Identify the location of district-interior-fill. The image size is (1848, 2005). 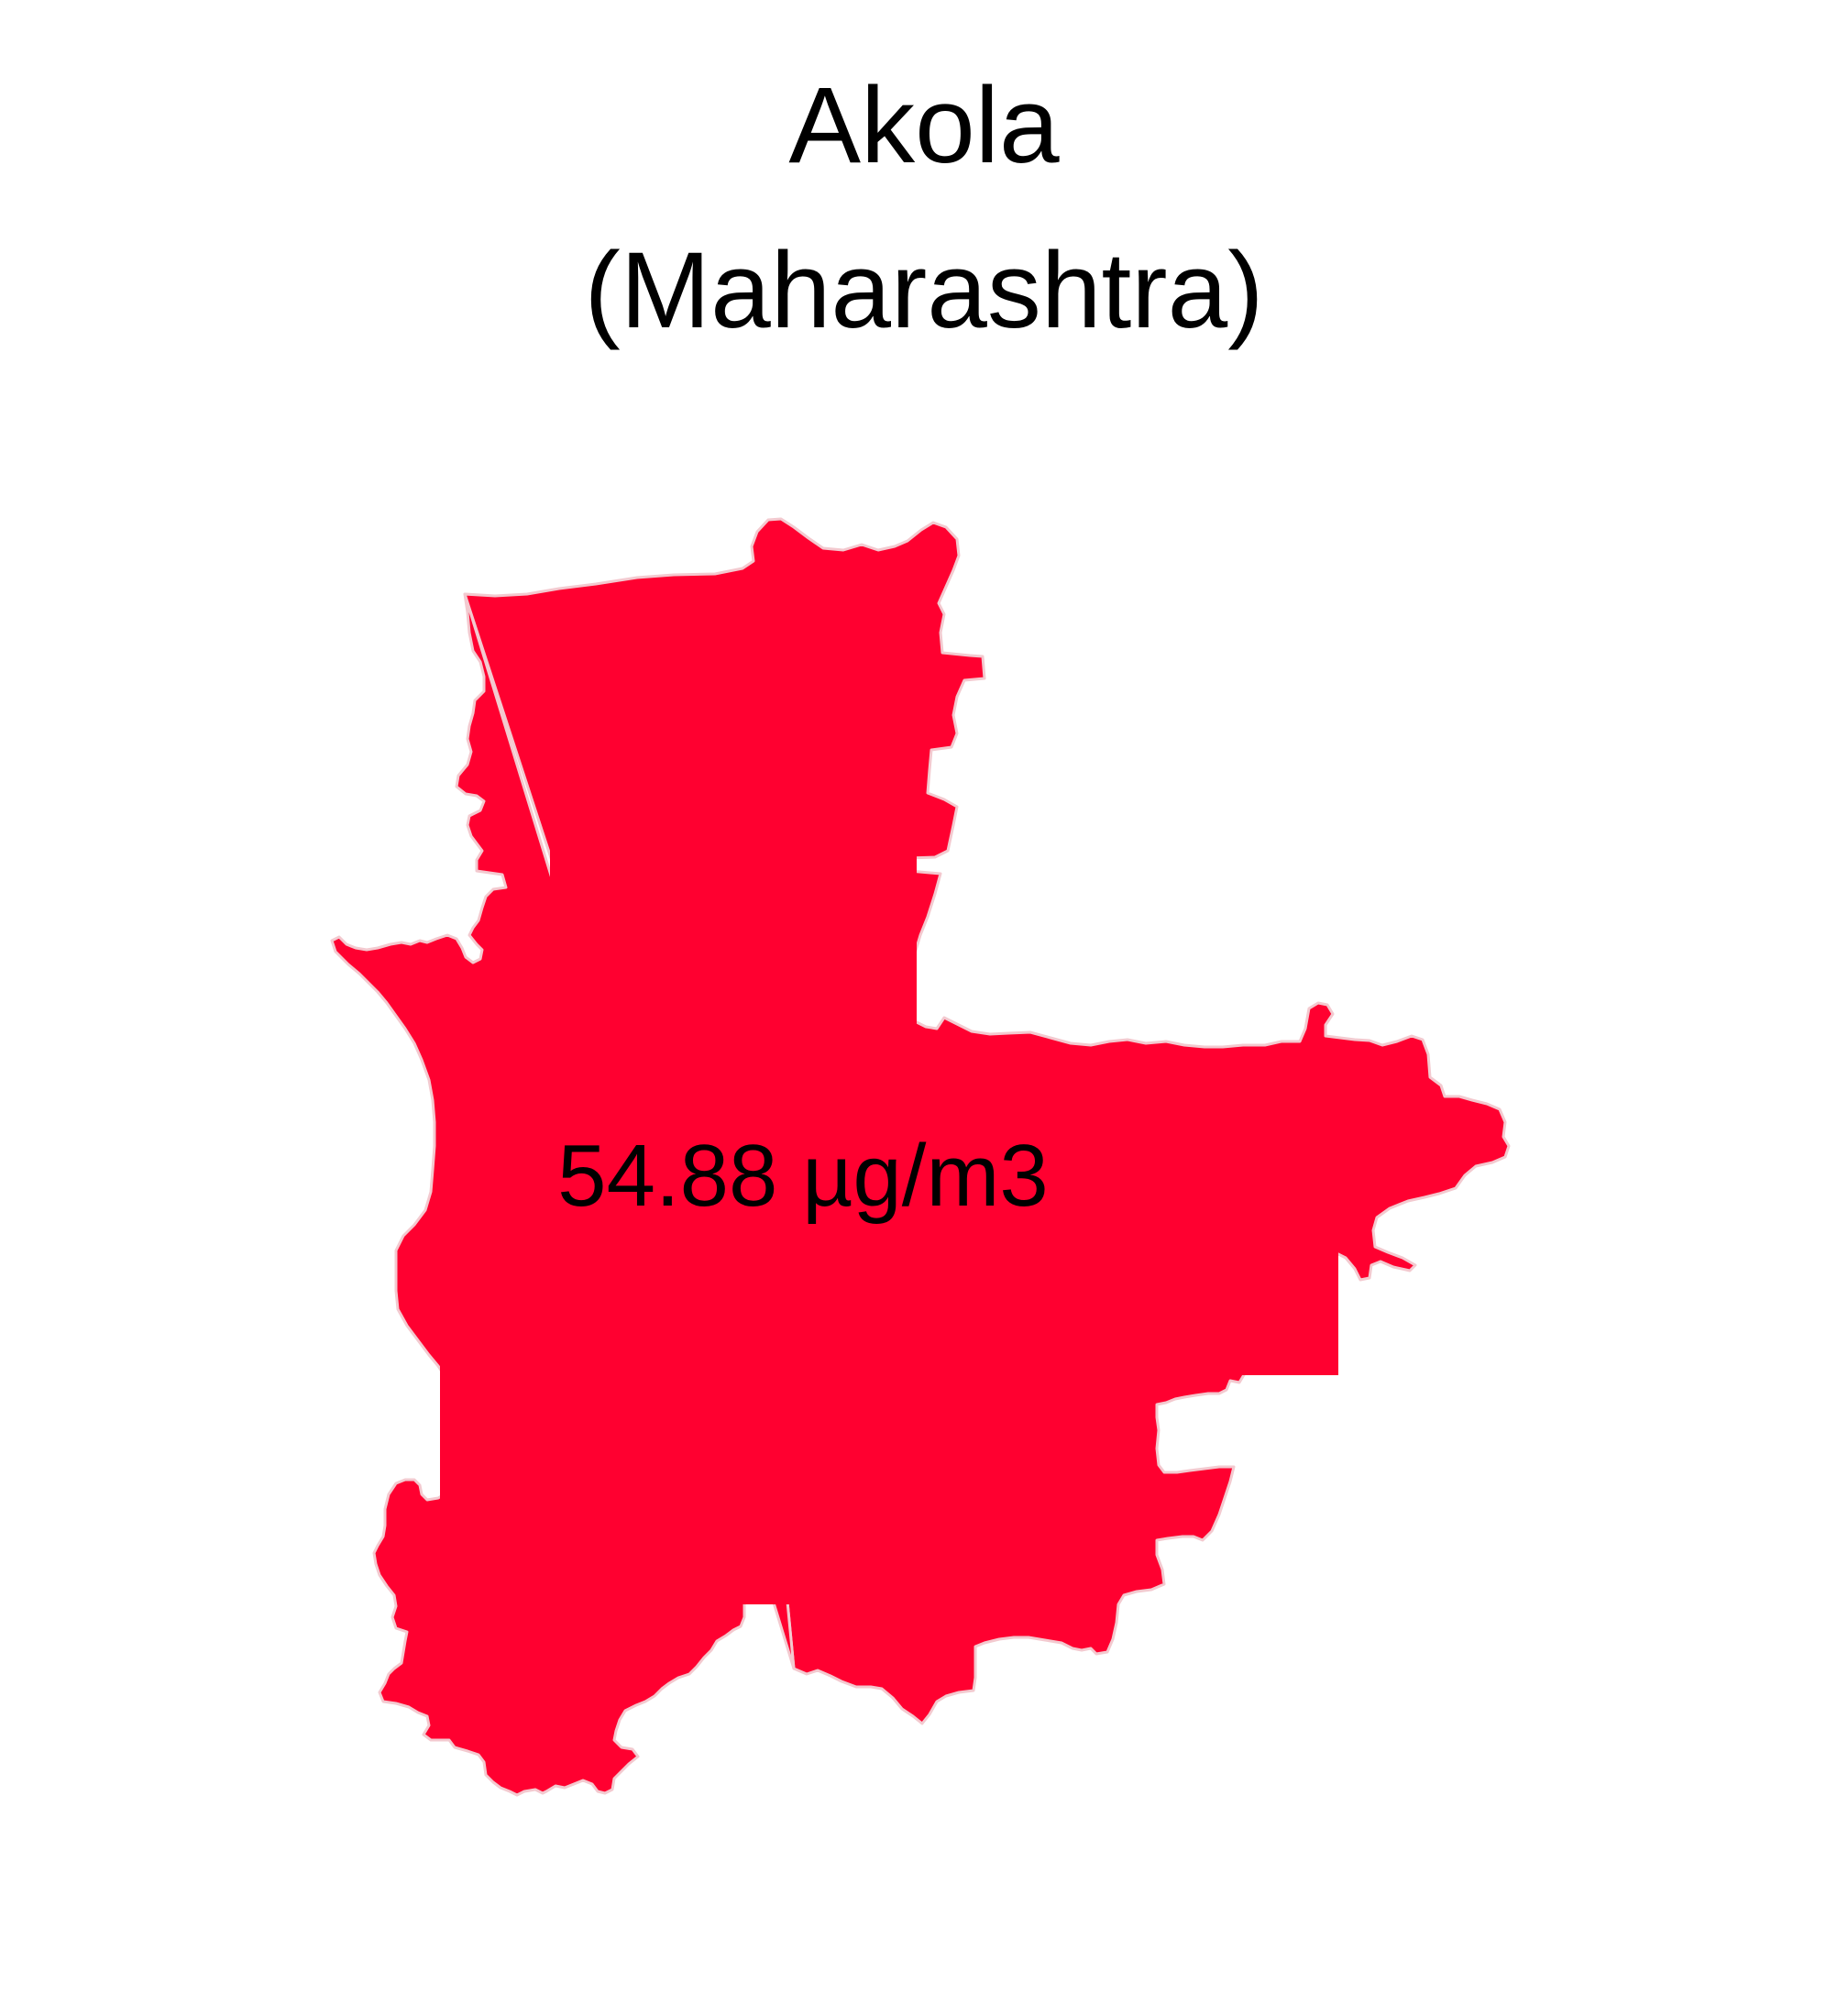
(733, 1123).